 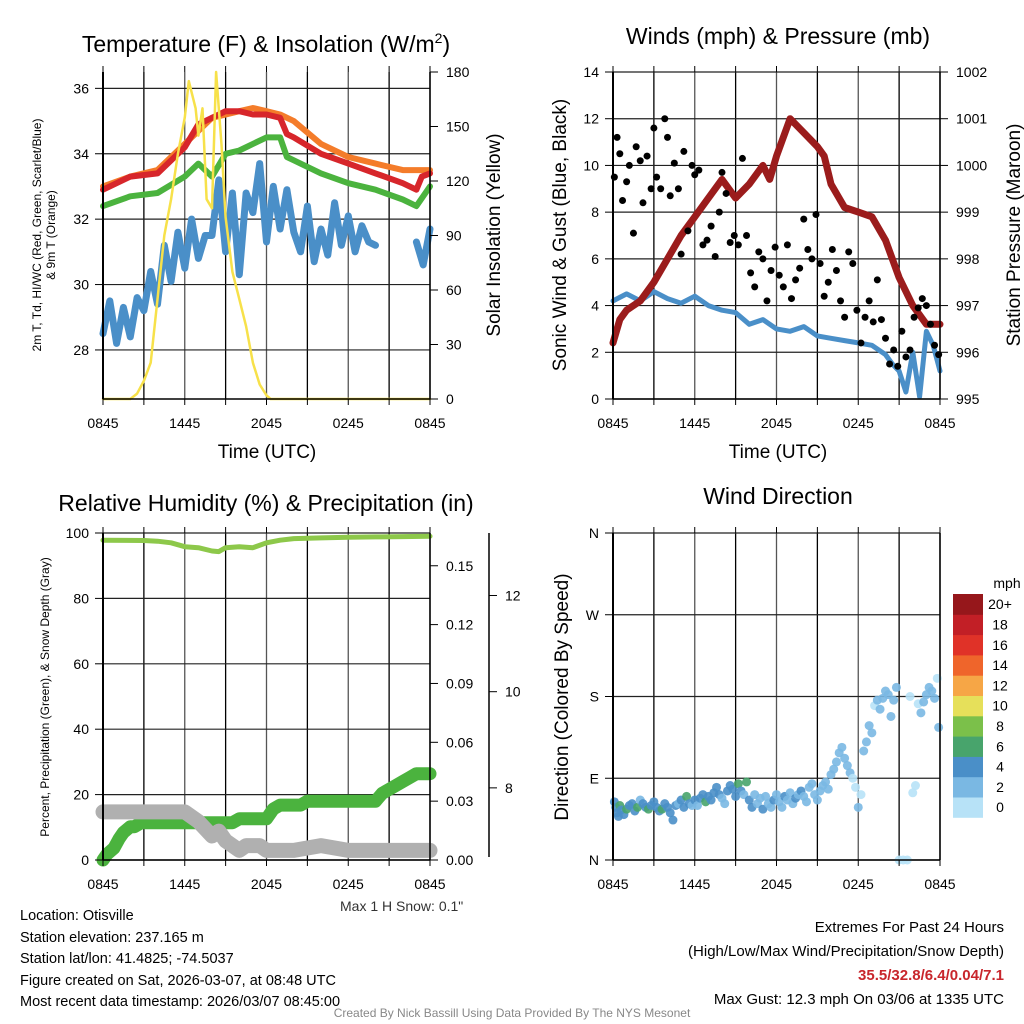 What do you see at coordinates (1000, 645) in the screenshot?
I see `colorbar-label: 16` at bounding box center [1000, 645].